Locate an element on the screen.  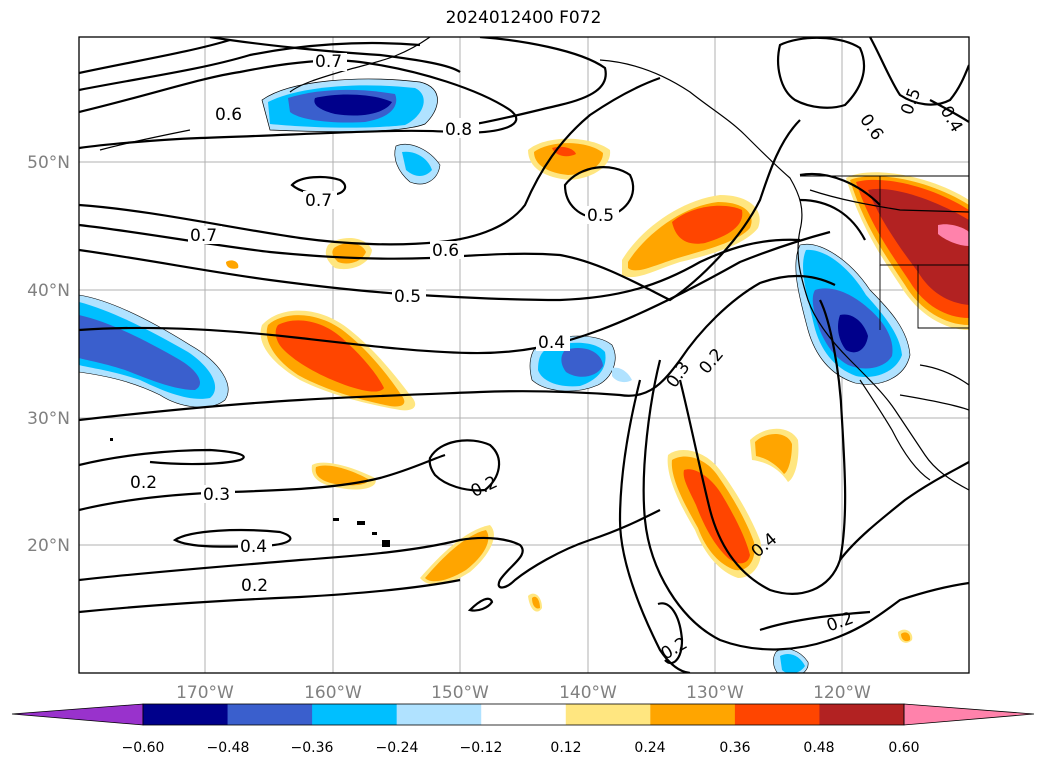
lon-tick-labels: 170°W 160°W 150°W 140°W 130°W 120°W is located at coordinates (523, 693).